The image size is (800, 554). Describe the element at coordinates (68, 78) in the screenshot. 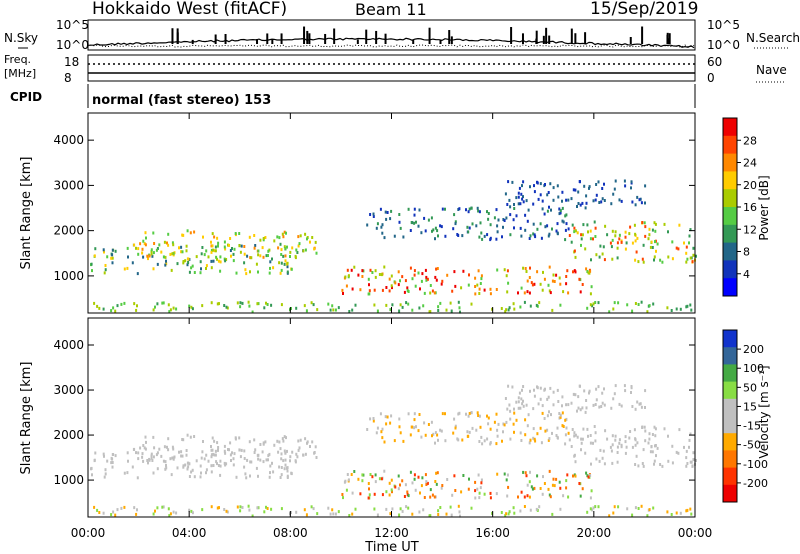

I see `freq-left-tick-bottom: 8` at that location.